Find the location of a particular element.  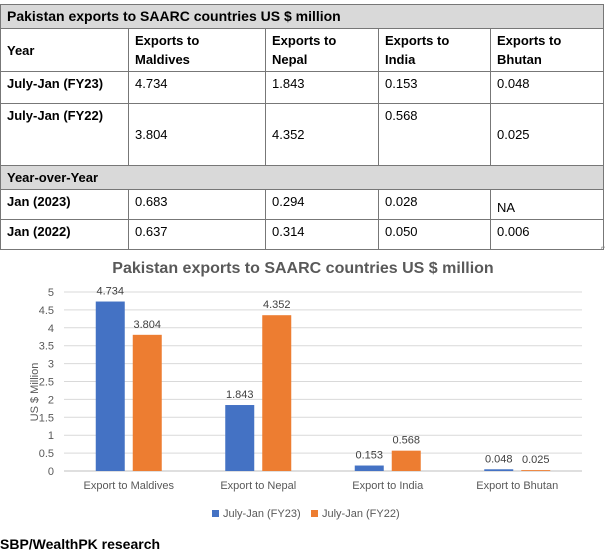

y-tick-label: 4 is located at coordinates (51, 329).